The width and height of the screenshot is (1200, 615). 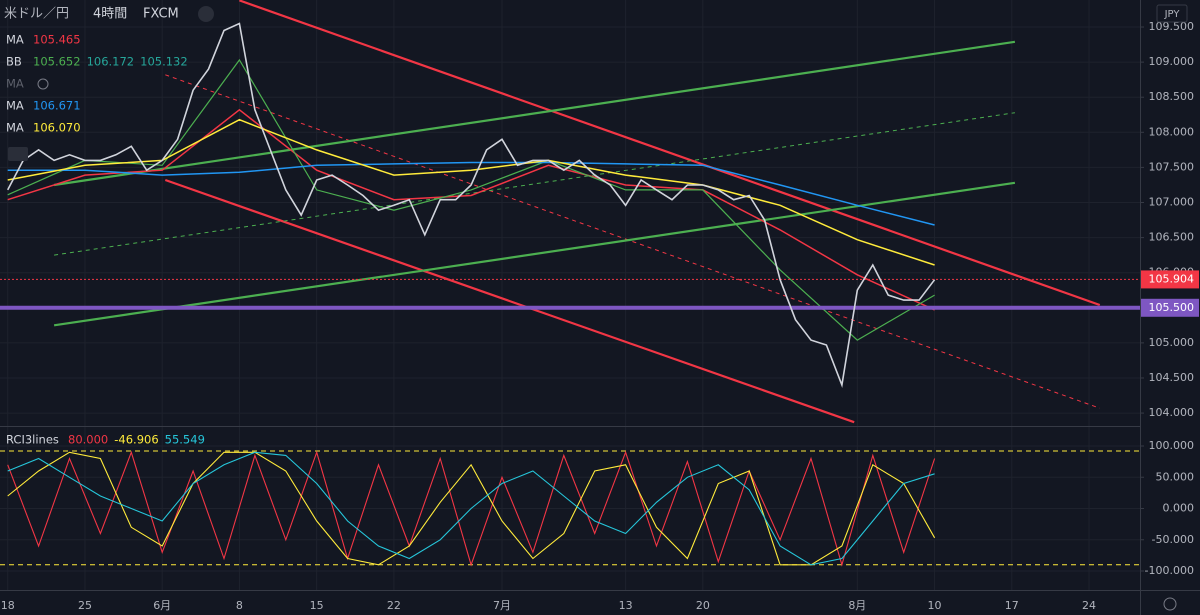 What do you see at coordinates (857, 605) in the screenshot?
I see `x-tick-label: 8月` at bounding box center [857, 605].